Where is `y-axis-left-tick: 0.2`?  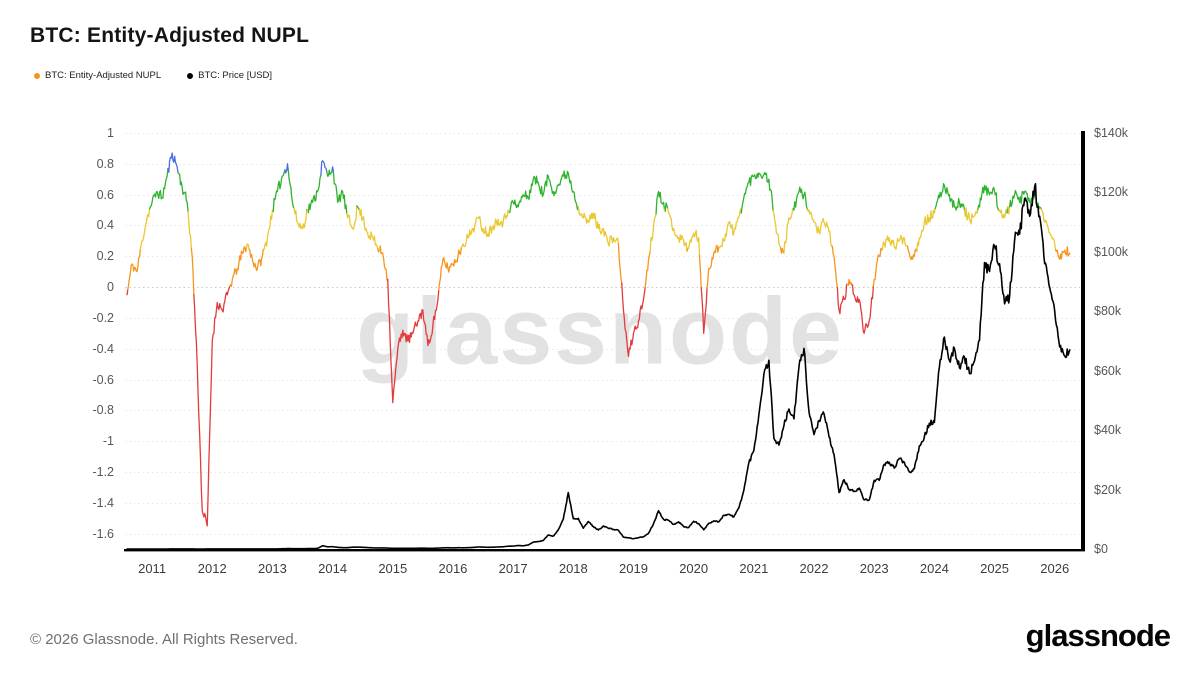
y-axis-left-tick: 0.2 is located at coordinates (105, 256).